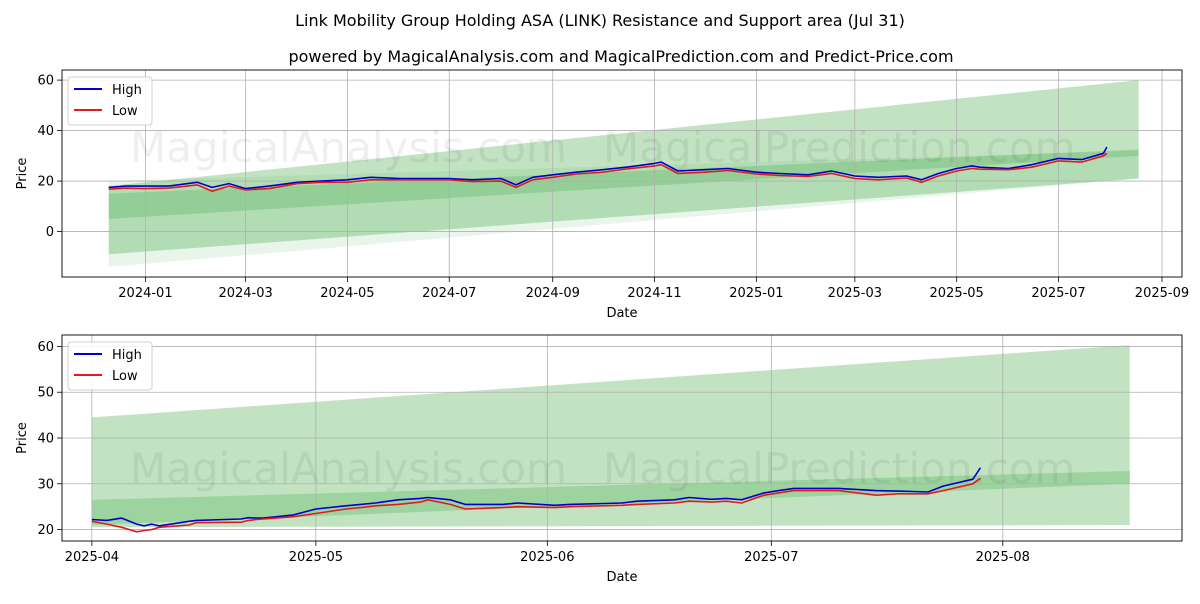 The height and width of the screenshot is (604, 1200). Describe the element at coordinates (756, 293) in the screenshot. I see `x-tick-label: 2025-01` at that location.